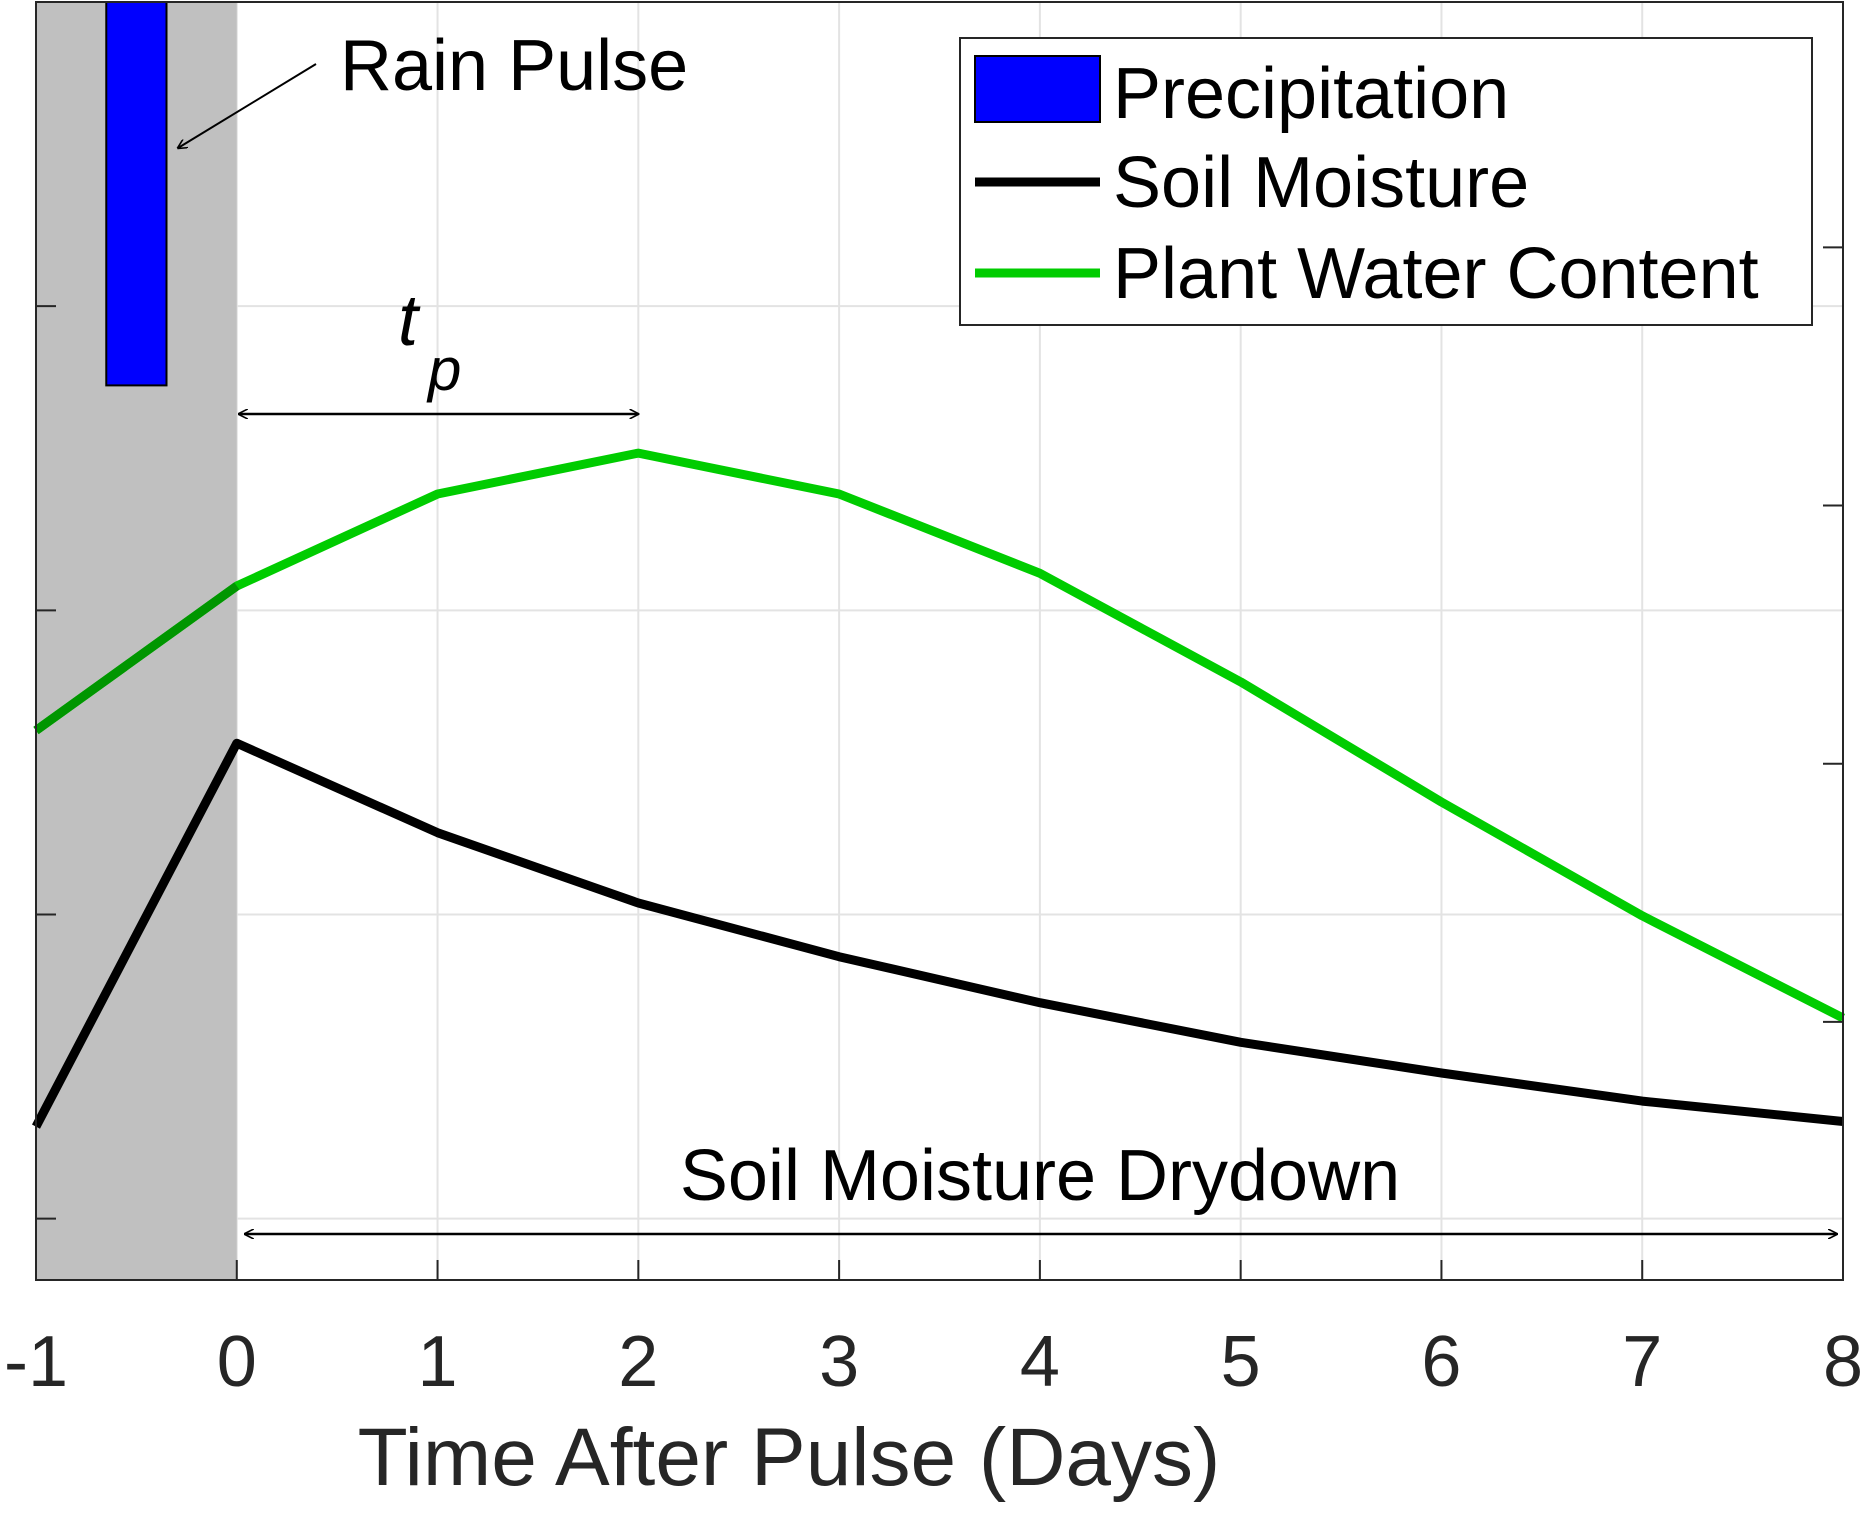 This screenshot has height=1515, width=1863. Describe the element at coordinates (136, 658) in the screenshot. I see `line-plant-water-content-shaded` at that location.